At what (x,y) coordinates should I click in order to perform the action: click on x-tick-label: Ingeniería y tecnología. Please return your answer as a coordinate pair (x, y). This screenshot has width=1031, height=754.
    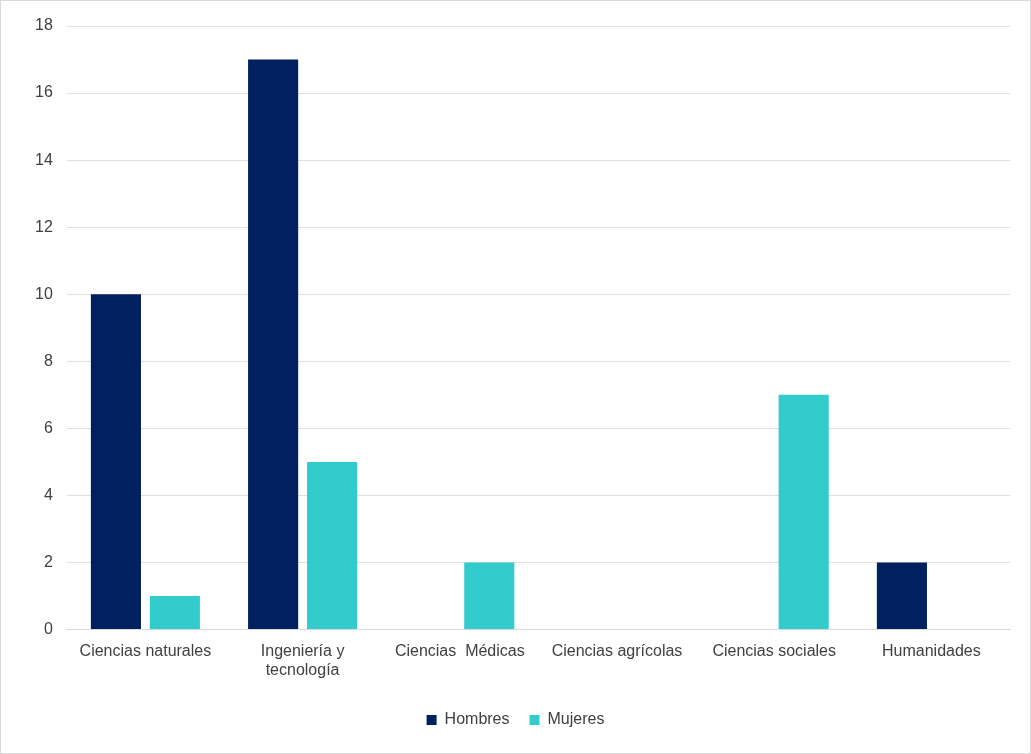
    Looking at the image, I should click on (302, 659).